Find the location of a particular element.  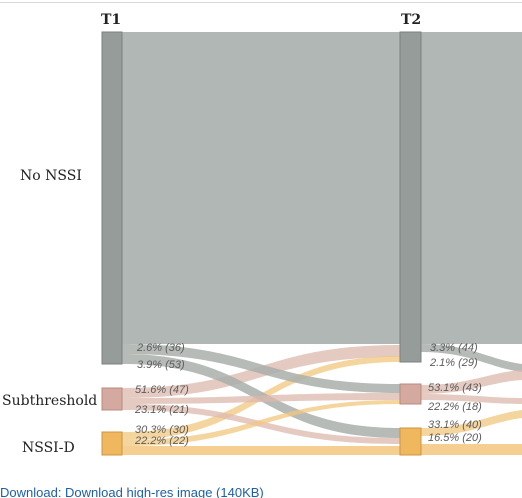

node-t2-no-nssi is located at coordinates (410, 197).